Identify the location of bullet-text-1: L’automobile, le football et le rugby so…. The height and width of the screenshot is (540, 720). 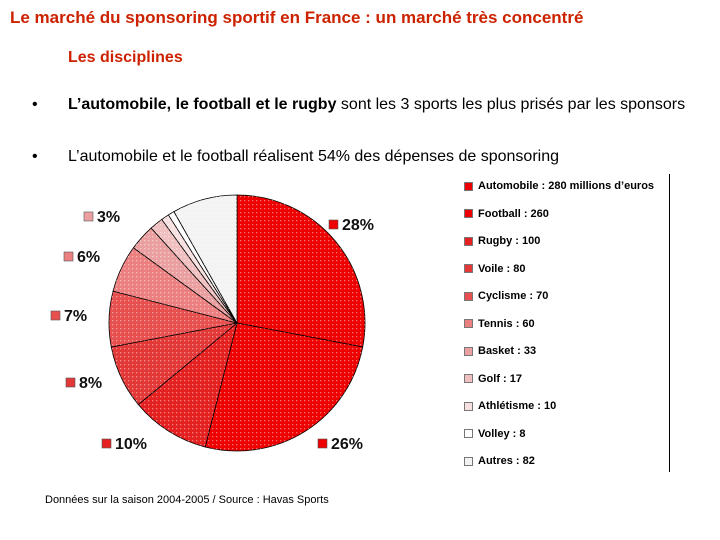
(378, 105).